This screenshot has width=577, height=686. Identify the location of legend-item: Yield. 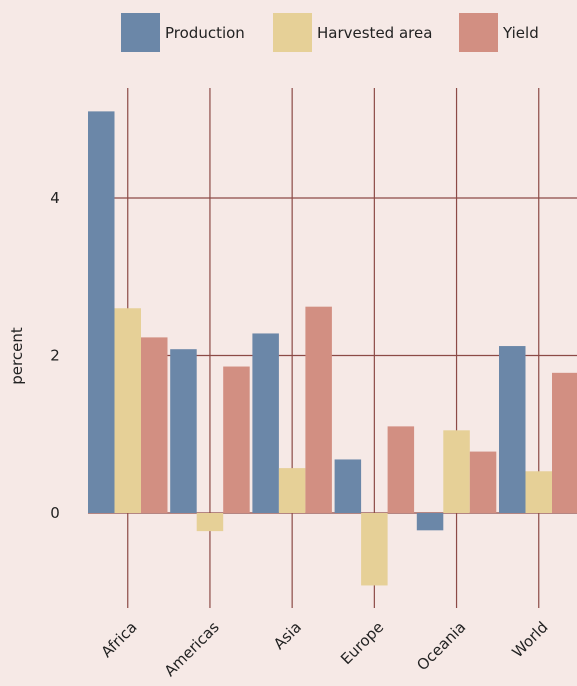
(499, 32).